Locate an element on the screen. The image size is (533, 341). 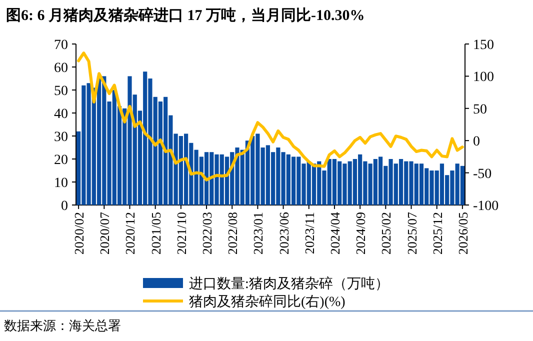
source-note: 数据来源：海关总署 is located at coordinates (62, 325).